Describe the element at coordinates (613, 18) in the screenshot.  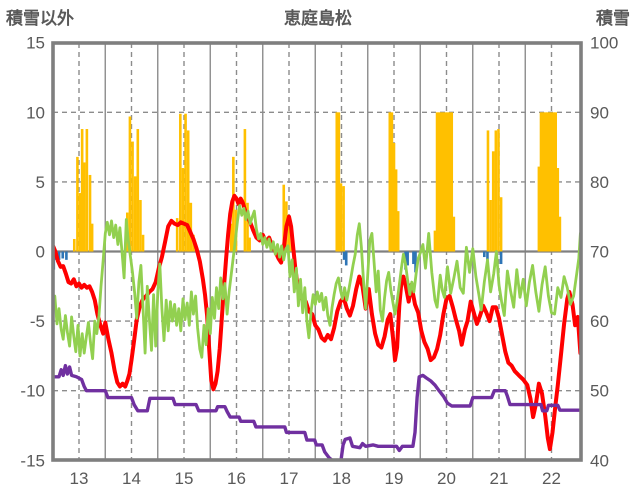
I see `right-axis-title: 積雪` at that location.